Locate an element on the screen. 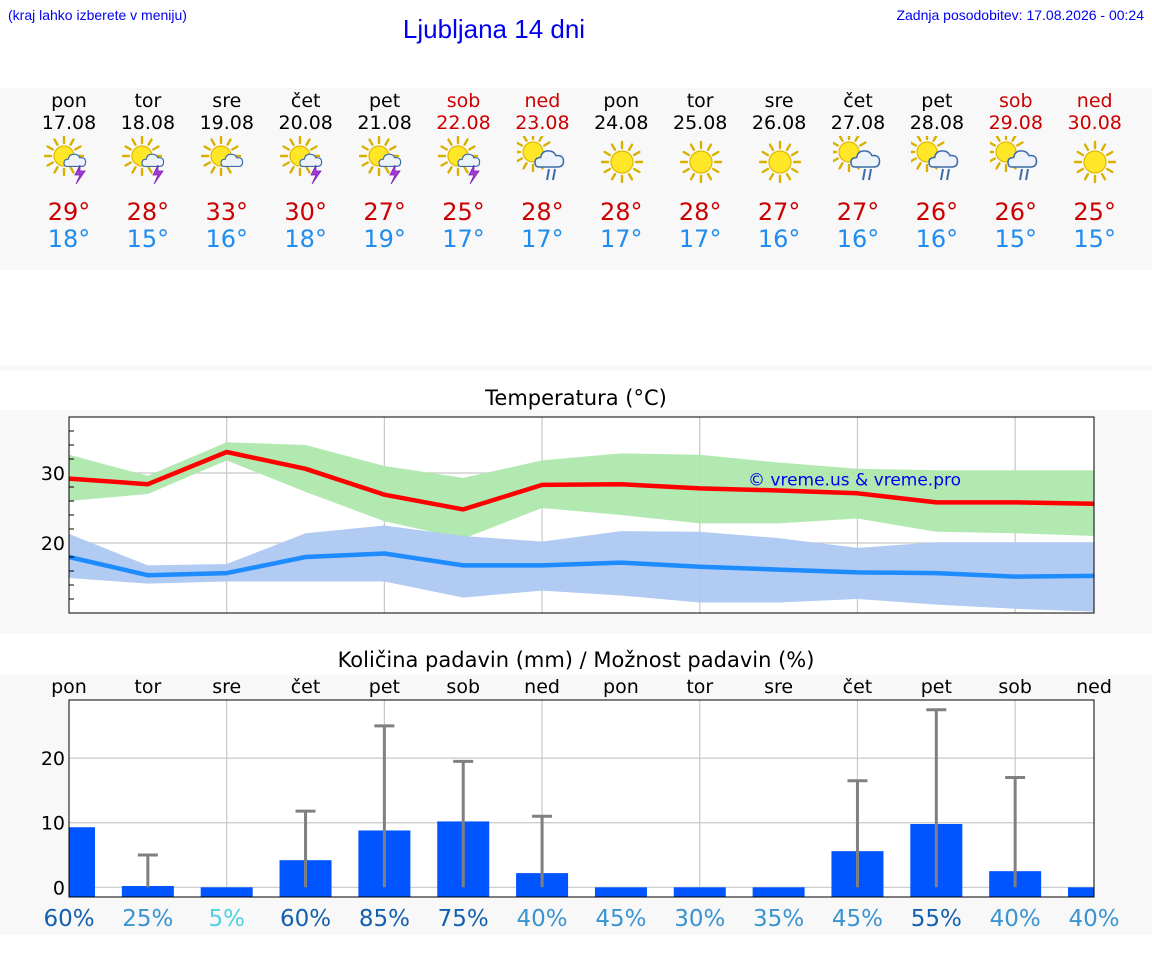 Image resolution: width=1152 pixels, height=975 pixels. day-label: tor is located at coordinates (147, 687).